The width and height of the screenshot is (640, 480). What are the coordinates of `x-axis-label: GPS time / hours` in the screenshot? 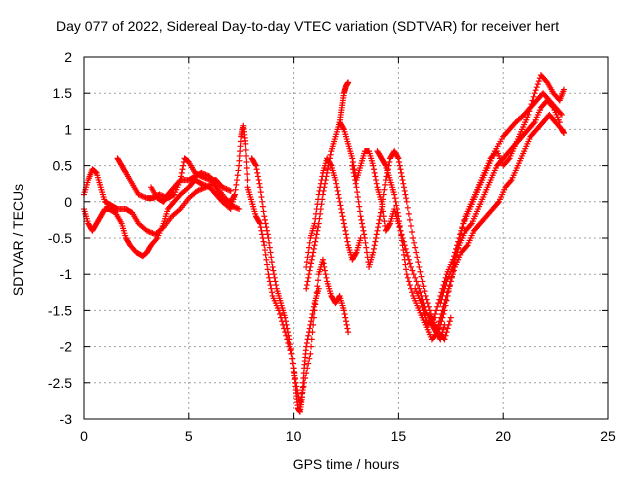 It's located at (346, 464).